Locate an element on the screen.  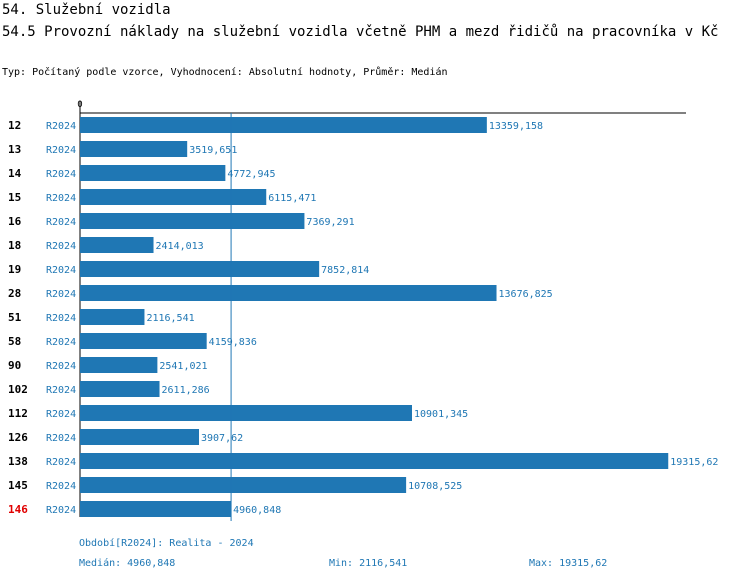
data-label: 7369,291 is located at coordinates (330, 222).